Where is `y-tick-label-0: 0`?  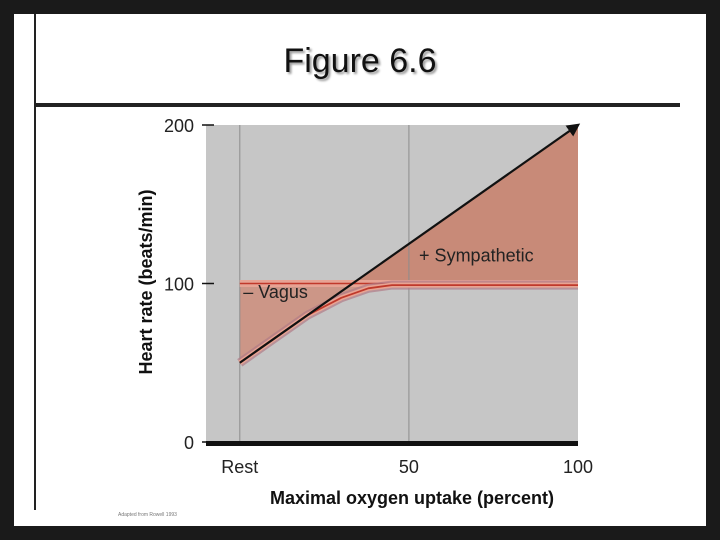
y-tick-label-0: 0 is located at coordinates (189, 443).